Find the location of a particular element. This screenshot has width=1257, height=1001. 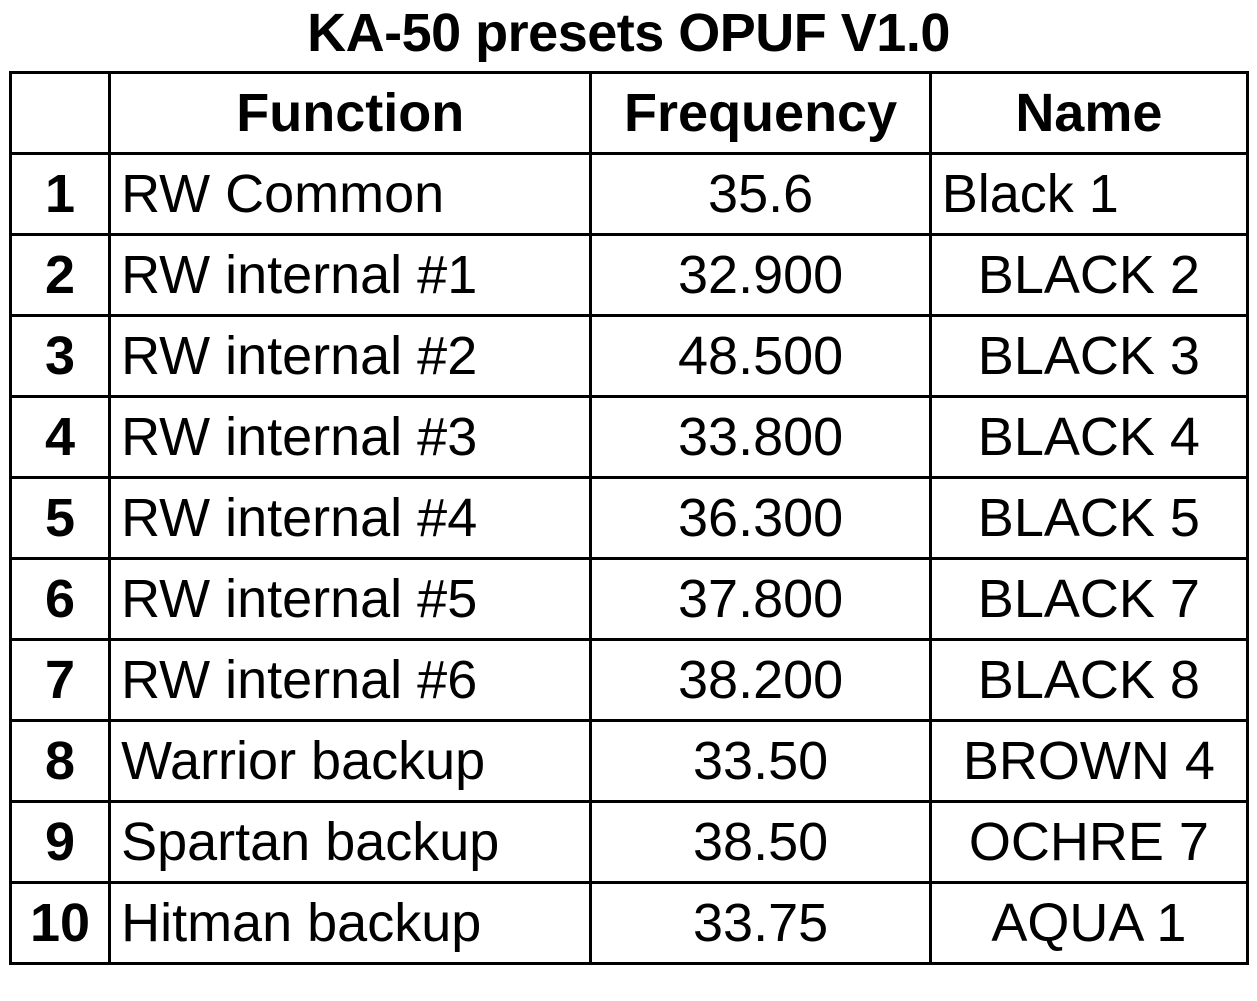

row-number: 5 is located at coordinates (60, 518).